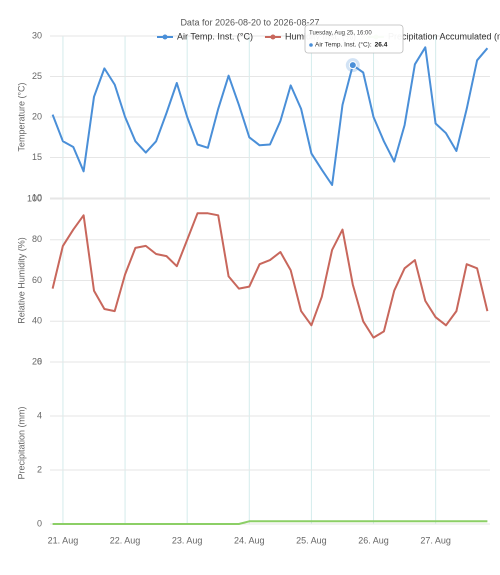 This screenshot has width=500, height=575. I want to click on y-axis-label: Relative Humidity (%), so click(21, 280).